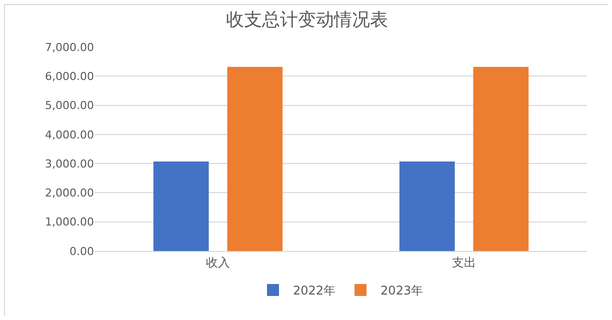 The width and height of the screenshot is (612, 320). Describe the element at coordinates (69, 47) in the screenshot. I see `y-tick-label: 7,000.00` at that location.